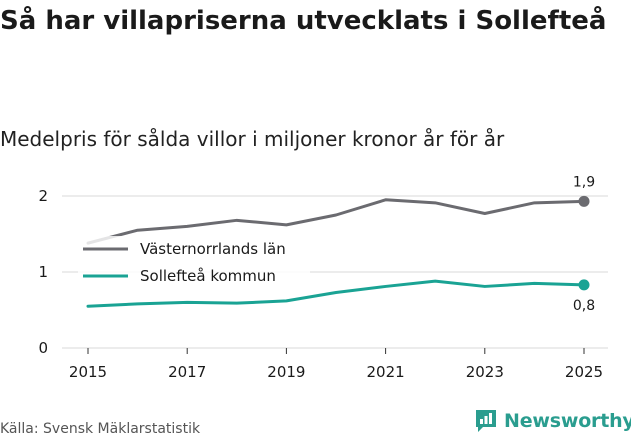 This screenshot has height=439, width=631. I want to click on legend-background, so click(194, 263).